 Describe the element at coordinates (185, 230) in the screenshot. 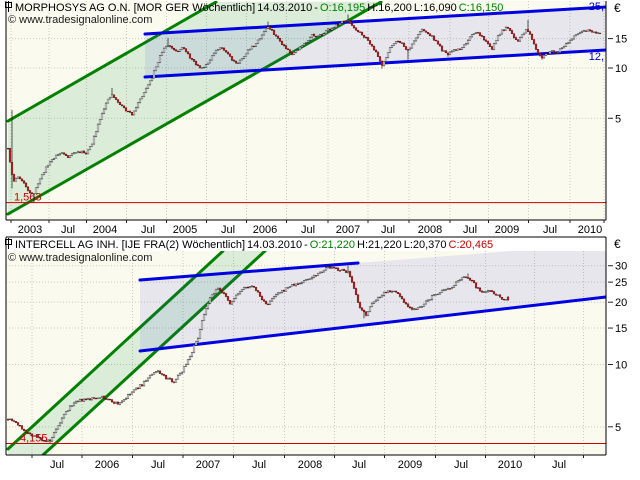

I see `x-axis-label: 2005` at that location.